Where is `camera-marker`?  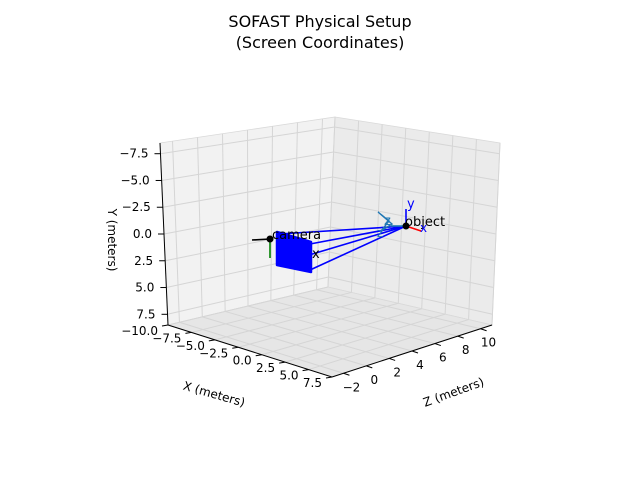 camera-marker is located at coordinates (270, 239).